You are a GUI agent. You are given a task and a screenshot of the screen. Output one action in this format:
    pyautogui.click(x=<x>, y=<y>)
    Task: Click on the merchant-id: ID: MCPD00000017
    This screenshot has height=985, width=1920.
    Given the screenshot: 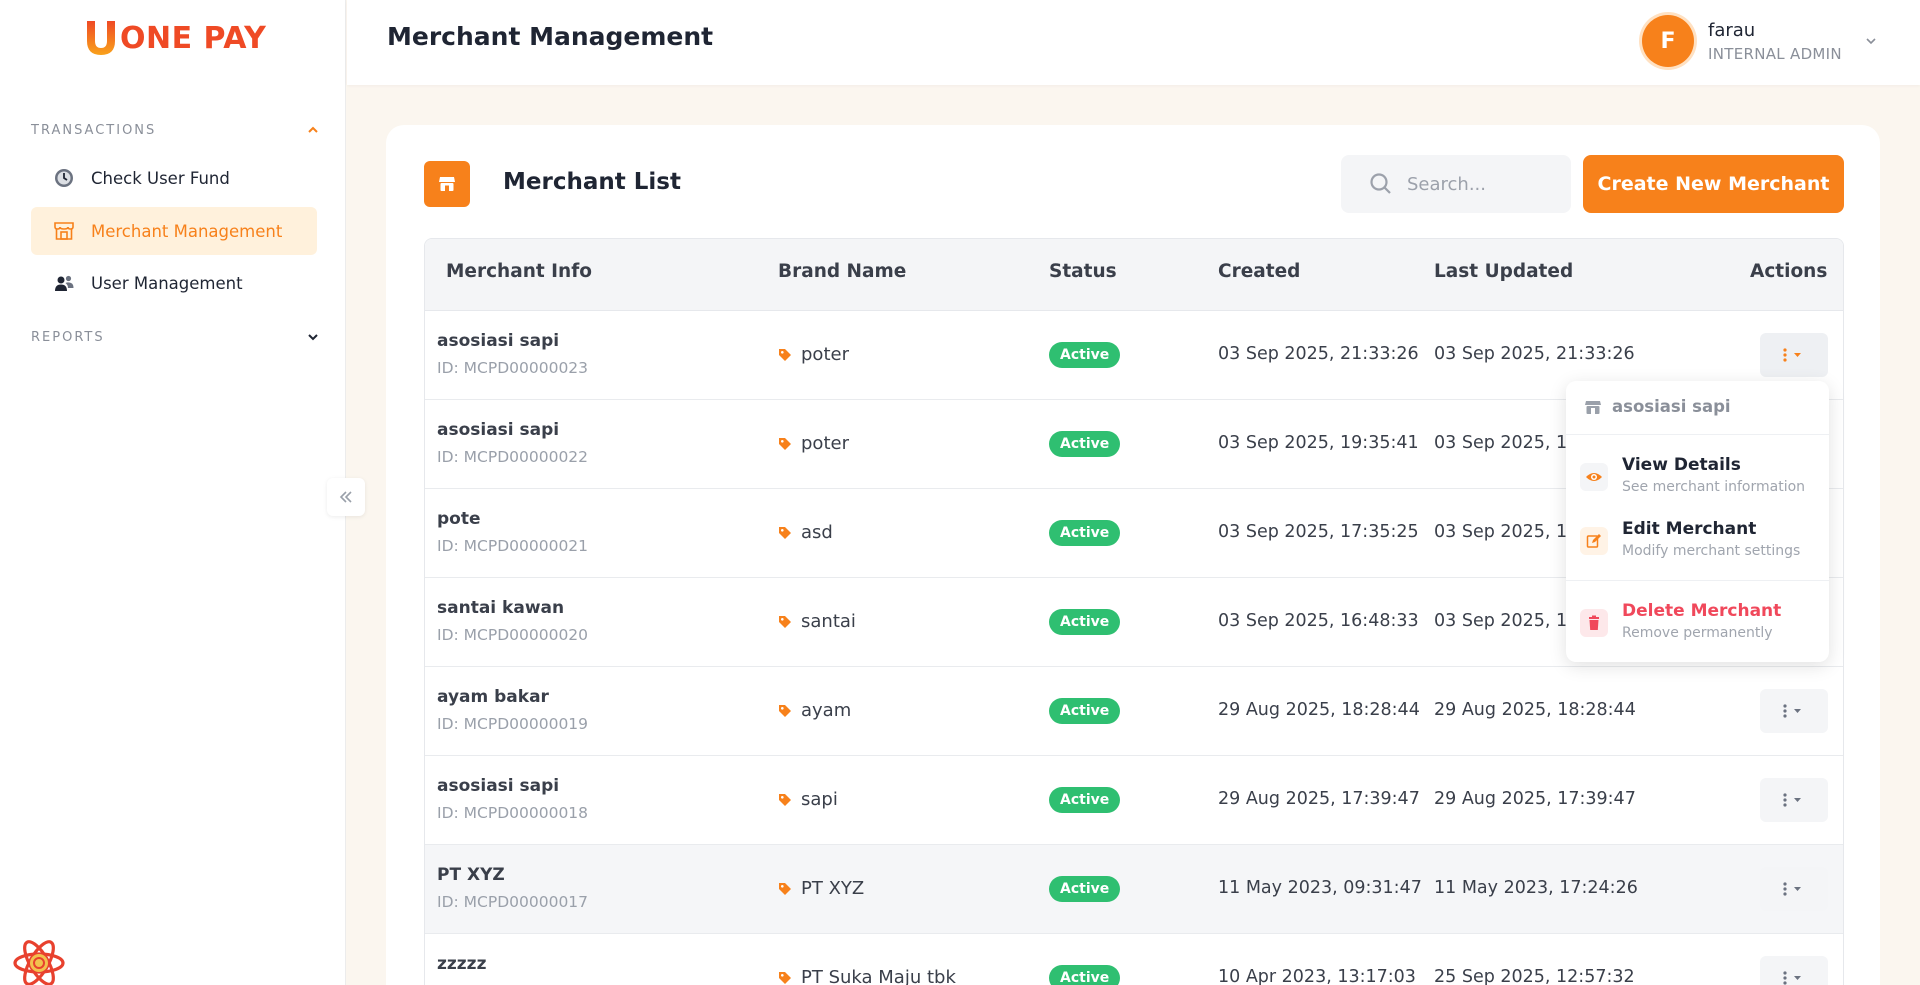 What is the action you would take?
    pyautogui.click(x=513, y=902)
    